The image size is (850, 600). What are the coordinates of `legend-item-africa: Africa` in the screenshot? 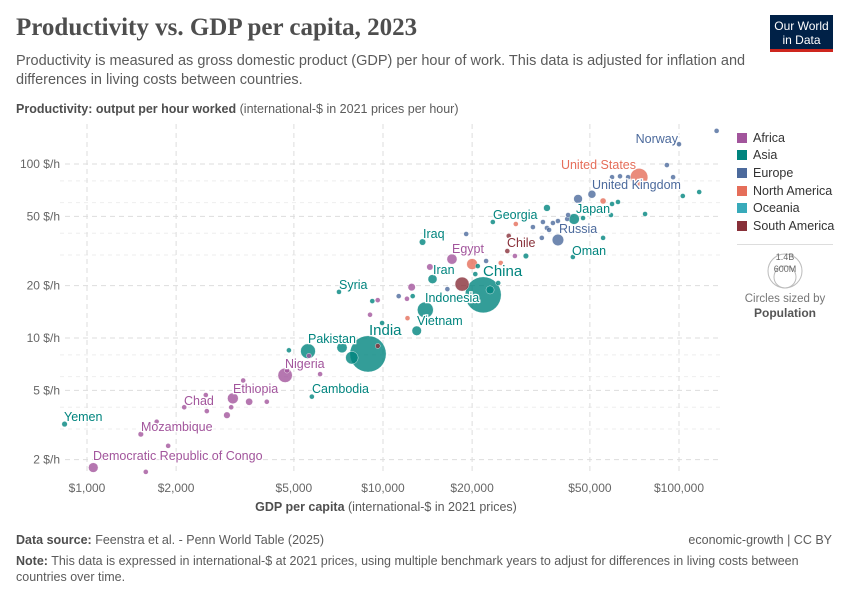 It's located at (785, 138).